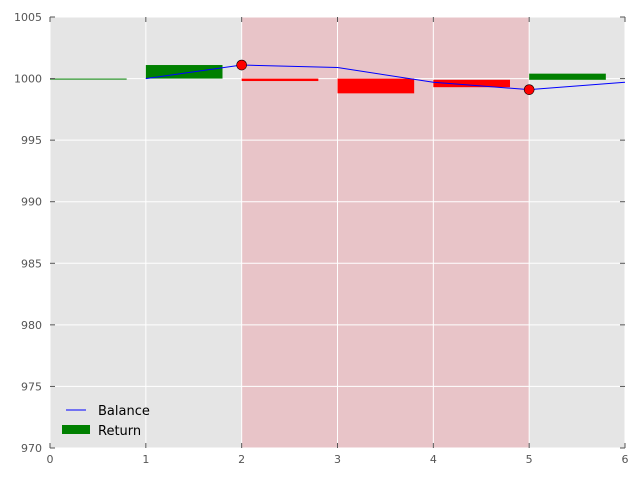  Describe the element at coordinates (241, 459) in the screenshot. I see `x-tick-label: 2` at that location.